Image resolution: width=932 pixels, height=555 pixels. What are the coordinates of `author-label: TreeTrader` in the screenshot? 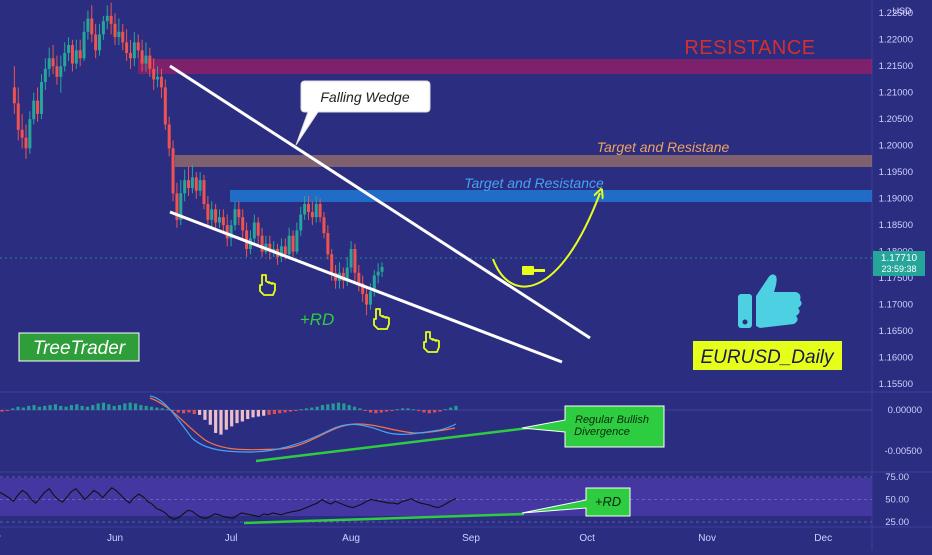 It's located at (79, 348).